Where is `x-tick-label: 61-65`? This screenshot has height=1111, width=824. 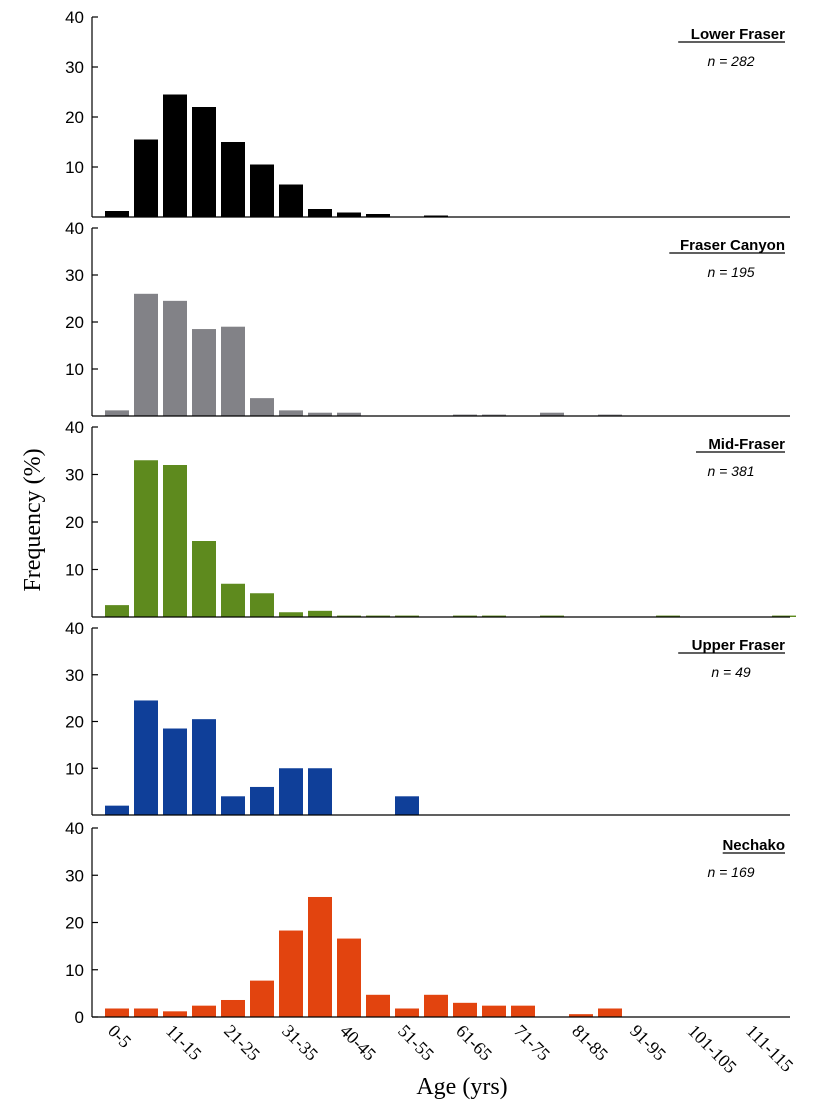
x-tick-label: 61-65 is located at coordinates (474, 1043).